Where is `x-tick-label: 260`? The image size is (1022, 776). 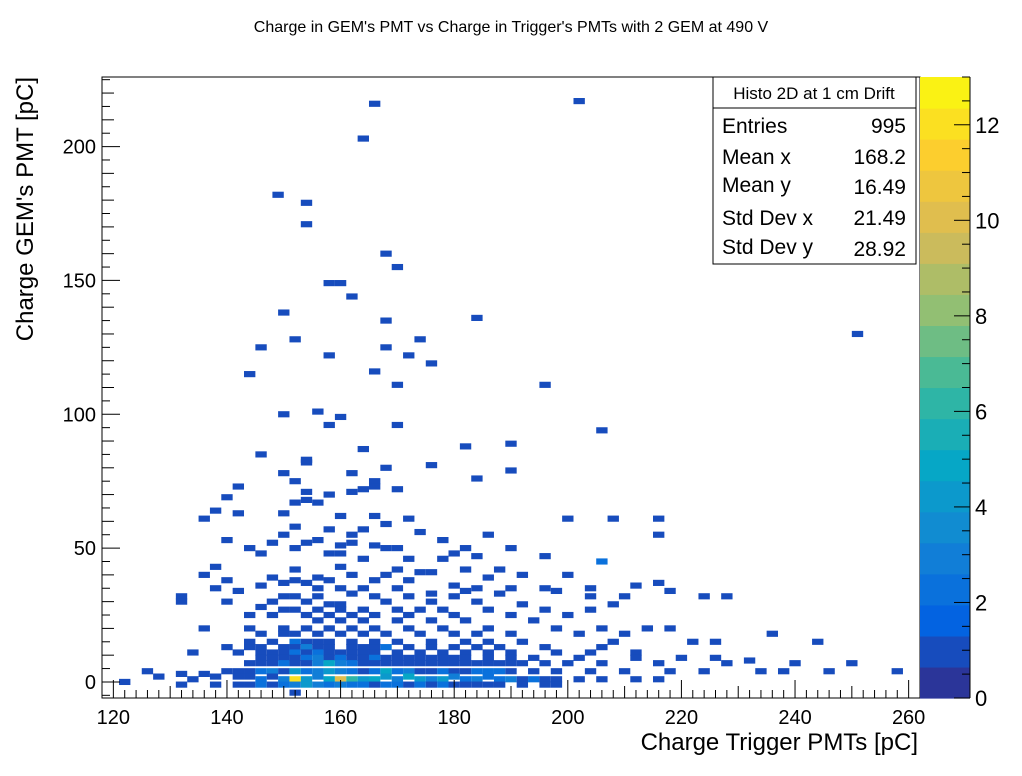 x-tick-label: 260 is located at coordinates (908, 718).